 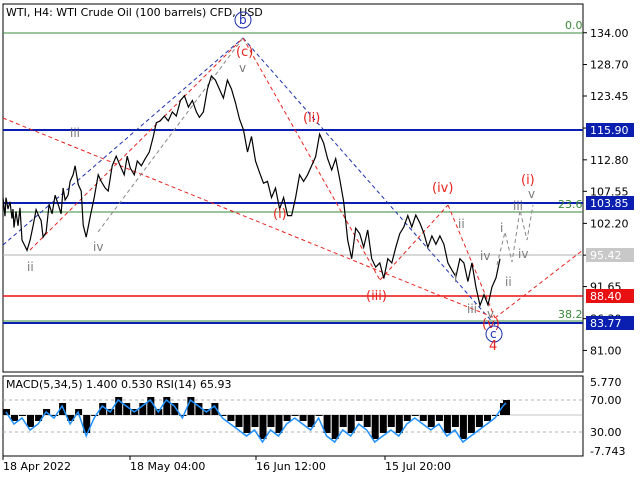 What do you see at coordinates (455, 278) in the screenshot?
I see `wave-i-mid: i` at bounding box center [455, 278].